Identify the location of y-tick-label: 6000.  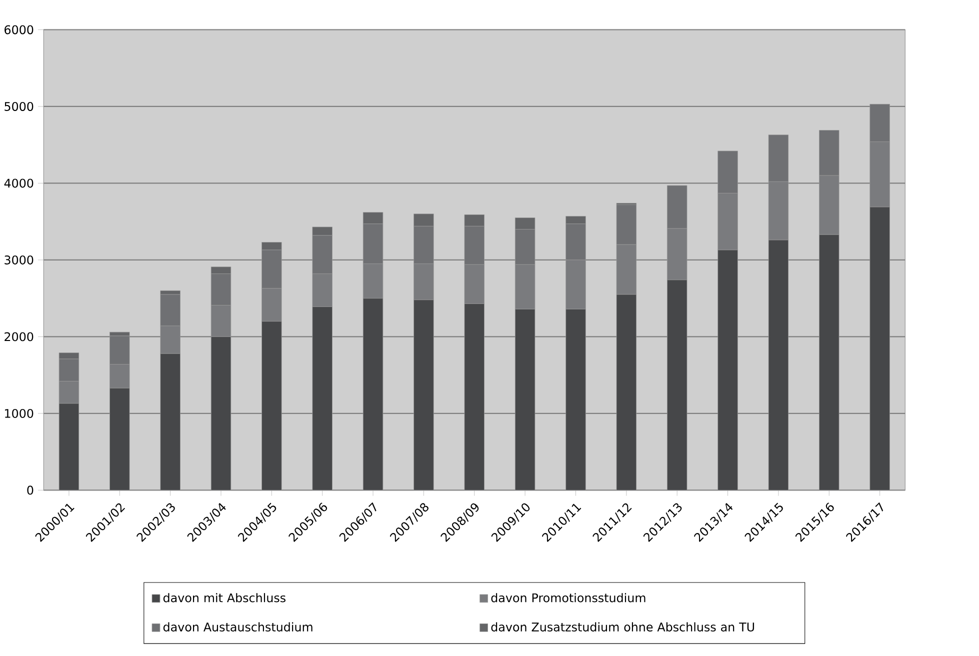
(19, 29).